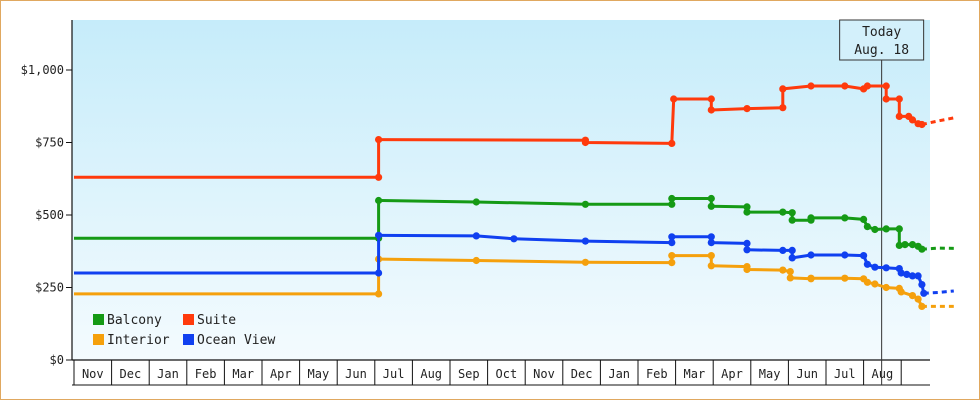 This screenshot has height=400, width=980. What do you see at coordinates (184, 330) in the screenshot?
I see `legend: Balcony Interior Suite Ocean View` at bounding box center [184, 330].